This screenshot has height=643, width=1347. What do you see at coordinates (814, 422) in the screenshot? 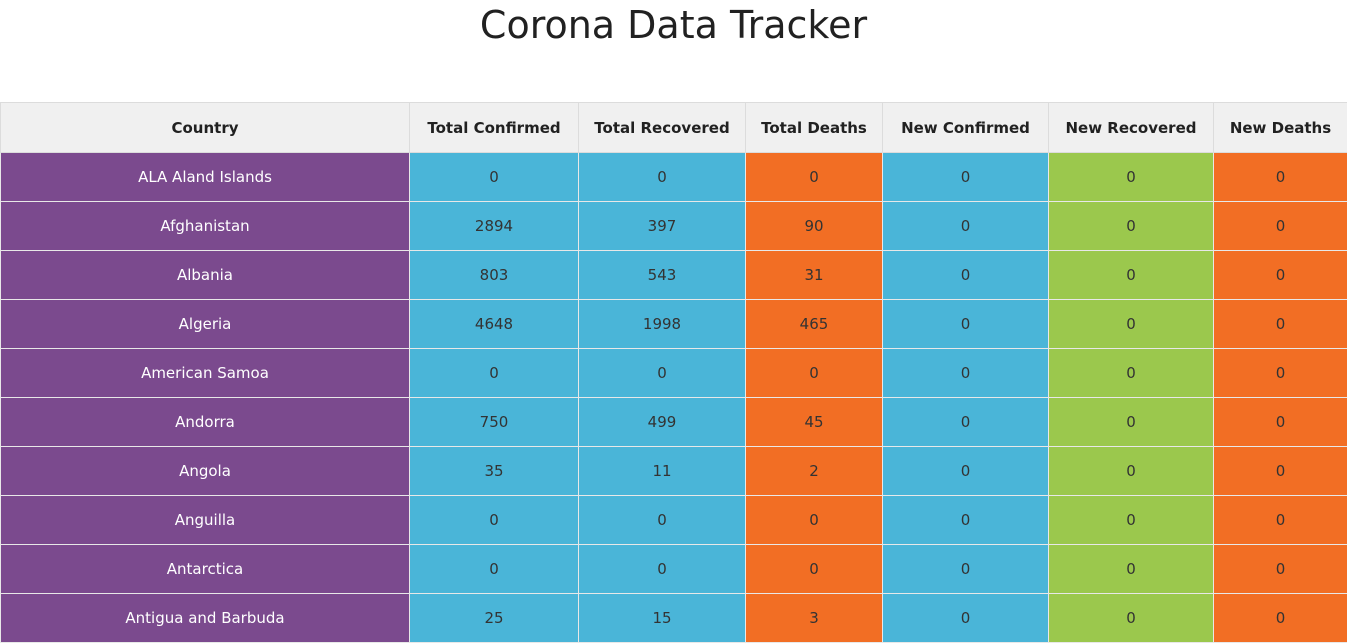
I see `total-deaths-cell: 45` at bounding box center [814, 422].